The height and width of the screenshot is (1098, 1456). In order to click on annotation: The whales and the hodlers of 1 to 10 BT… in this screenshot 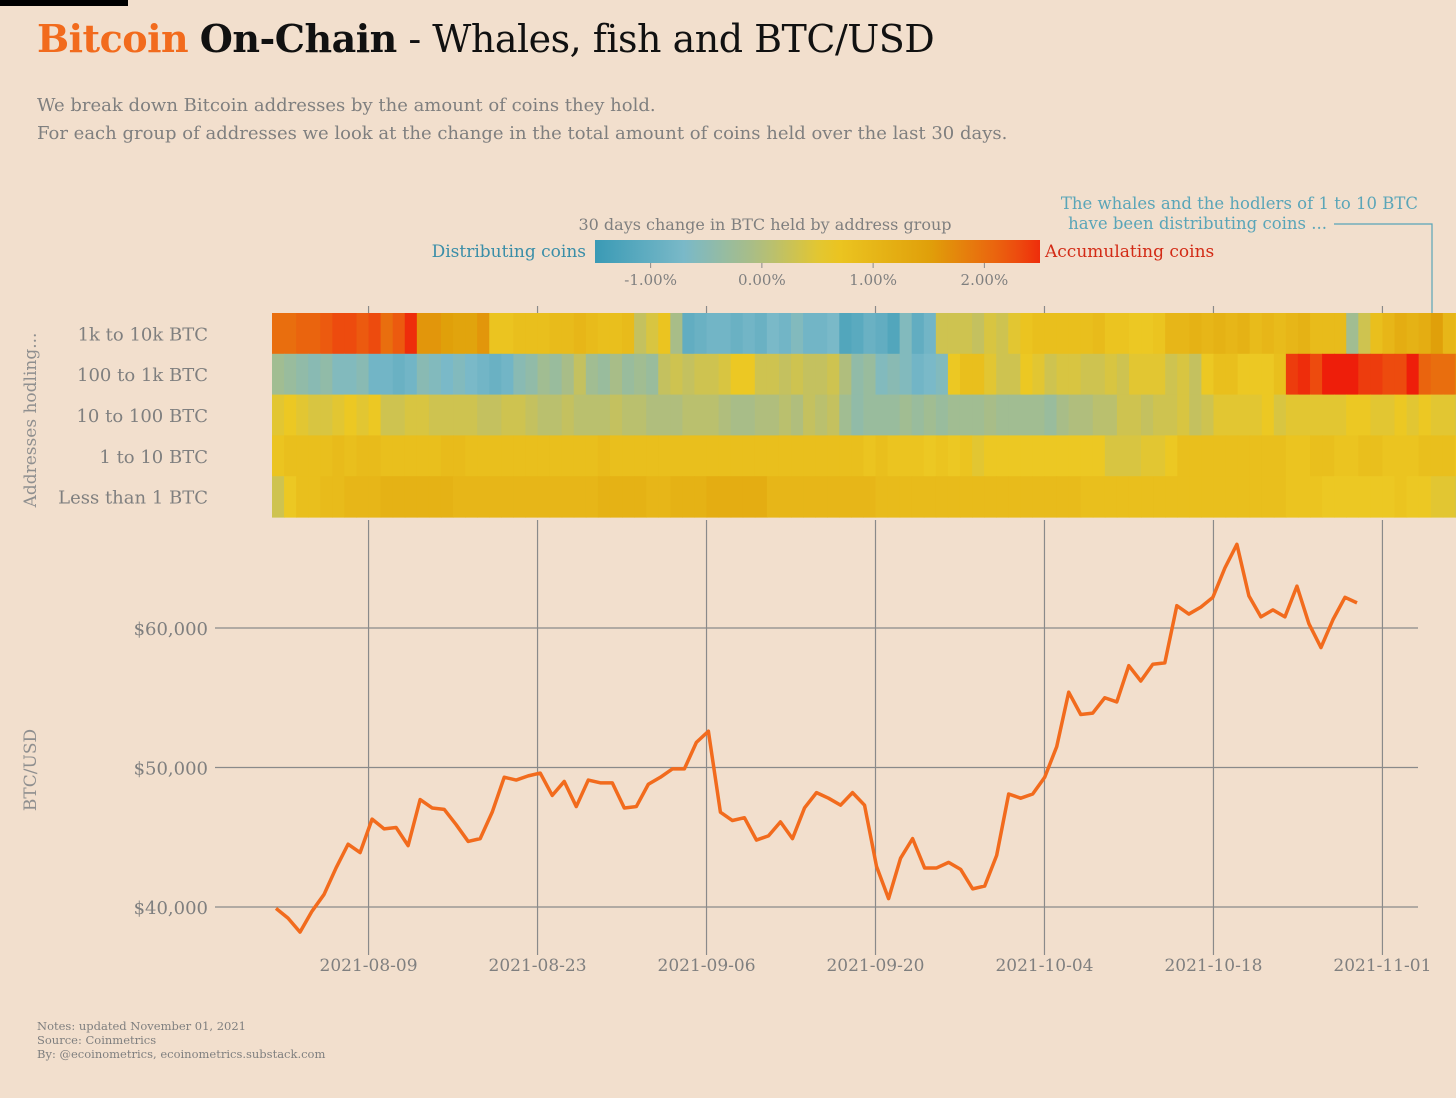, I will do `click(1247, 327)`.